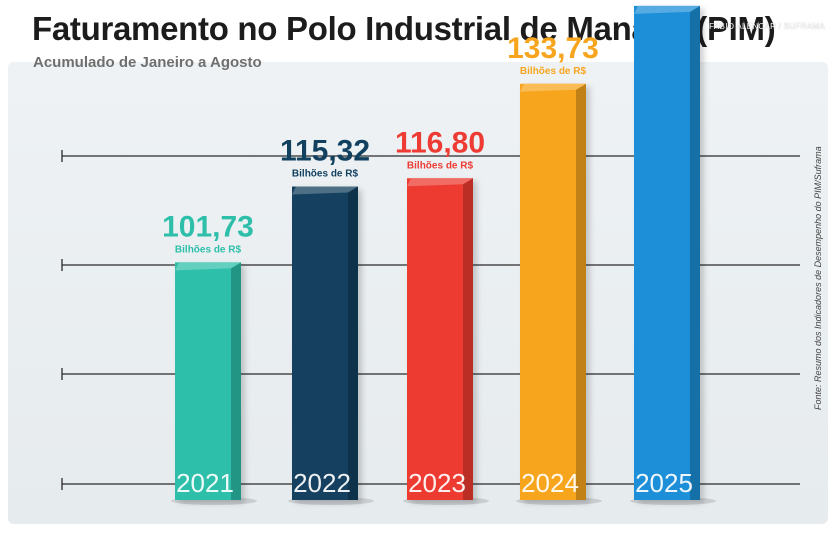 This screenshot has height=536, width=837. I want to click on value-label: 101,73, so click(208, 226).